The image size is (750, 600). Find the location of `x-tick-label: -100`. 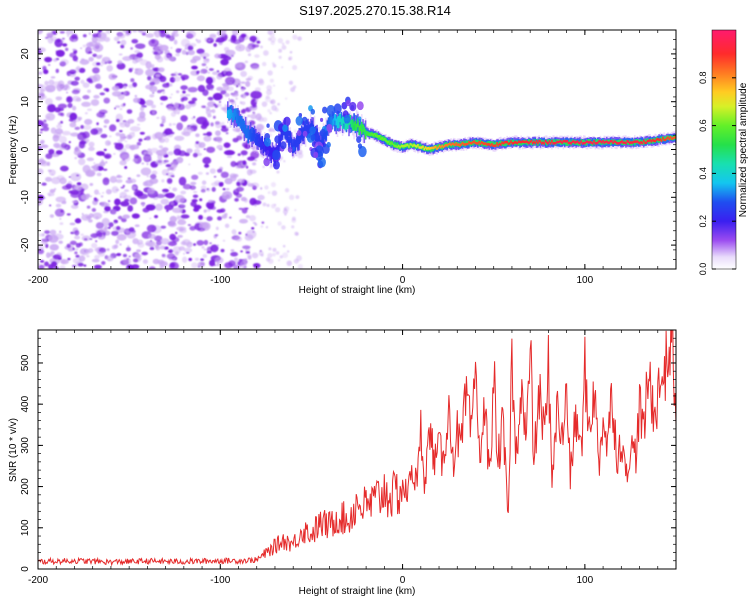

x-tick-label: -100 is located at coordinates (220, 580).